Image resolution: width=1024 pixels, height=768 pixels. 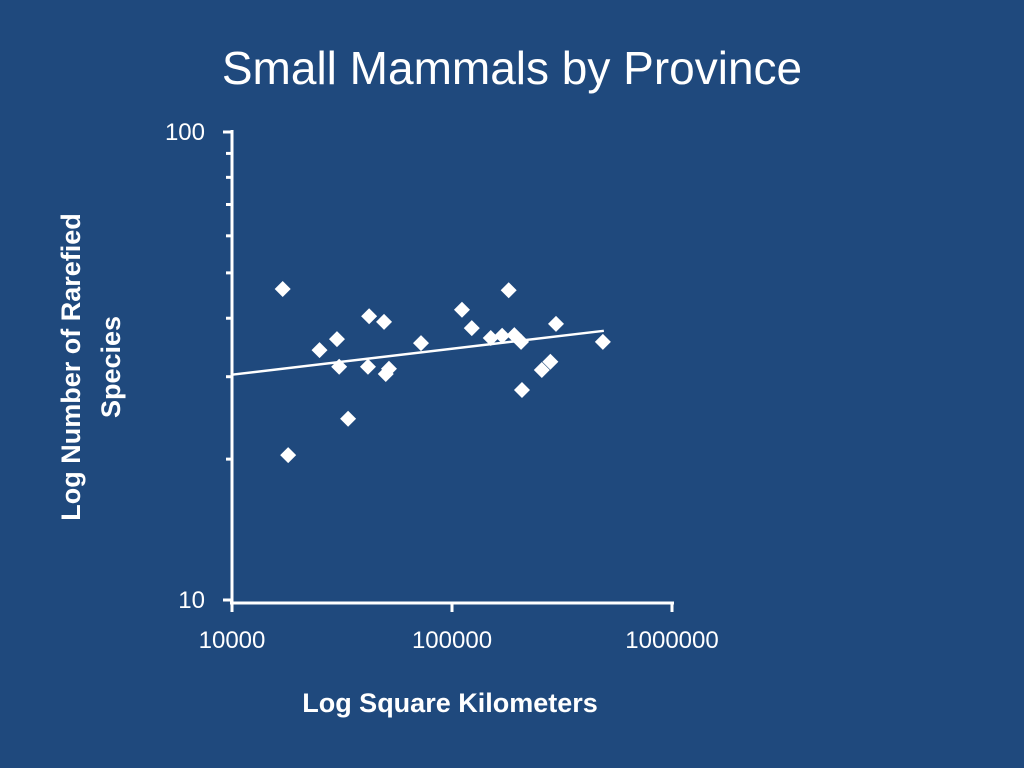 I want to click on x-tick-label: 1000000, so click(x=671, y=640).